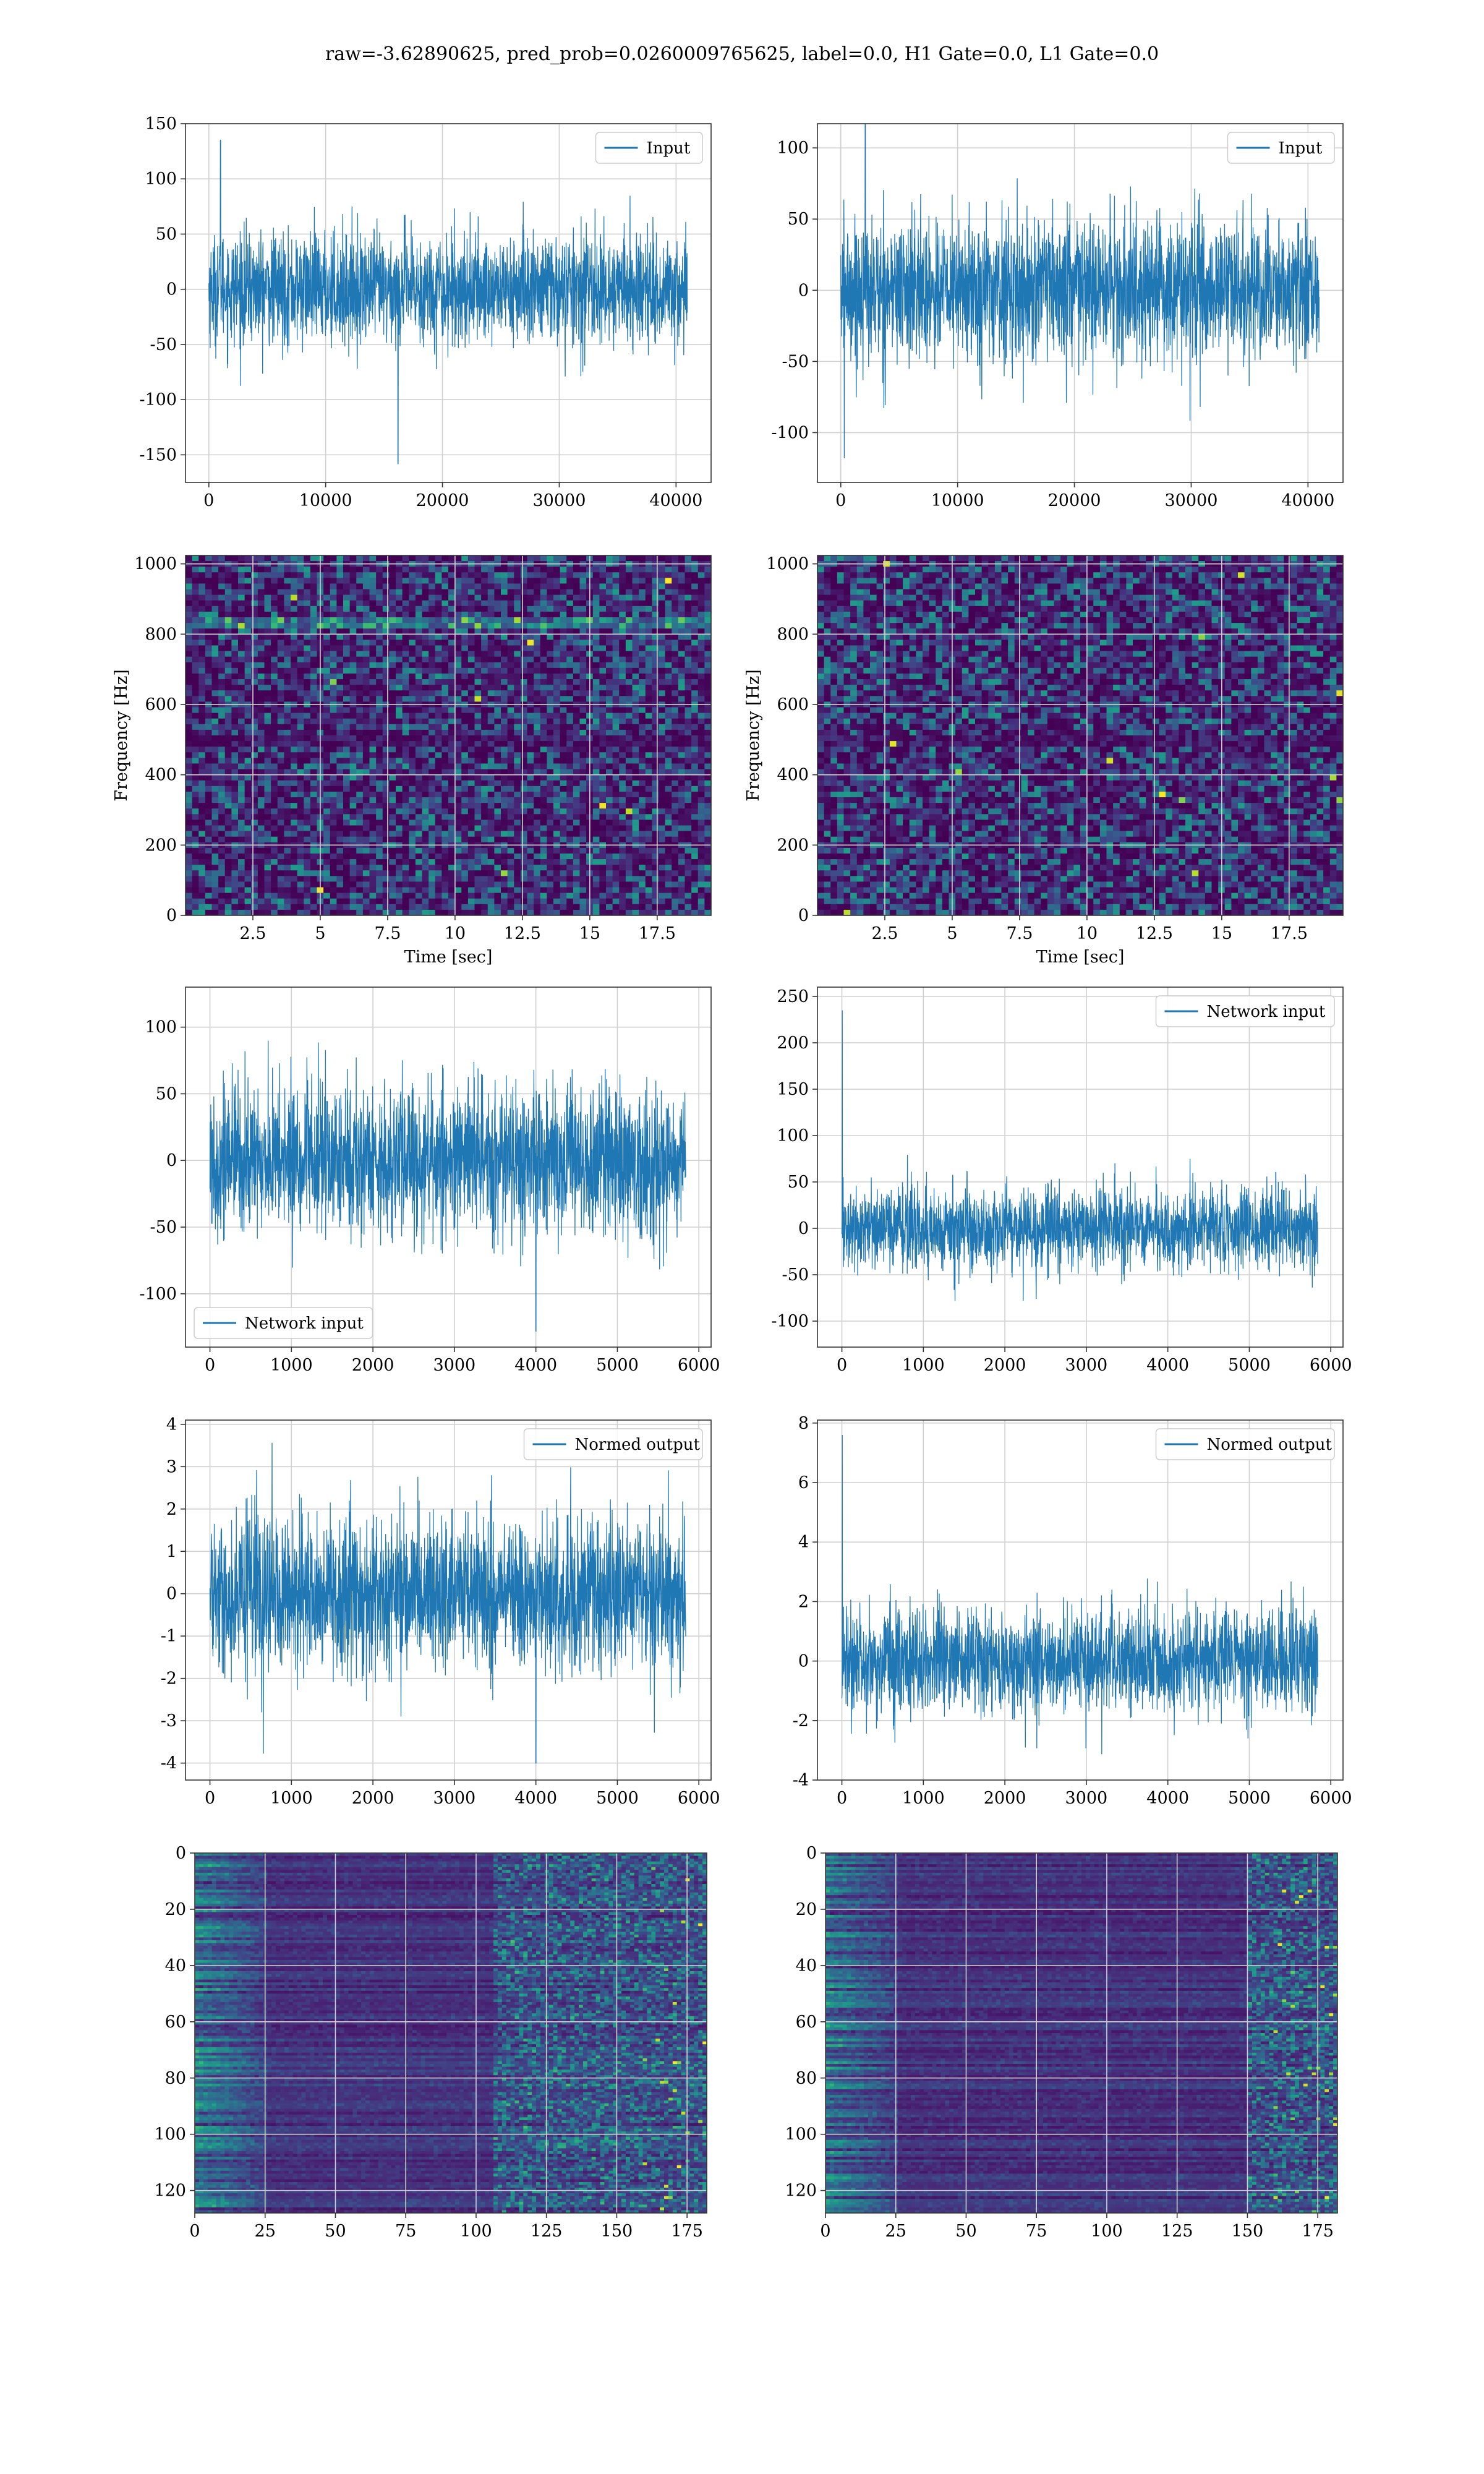  Describe the element at coordinates (803, 1482) in the screenshot. I see `normed-output-l1-ytick-label: 6` at that location.